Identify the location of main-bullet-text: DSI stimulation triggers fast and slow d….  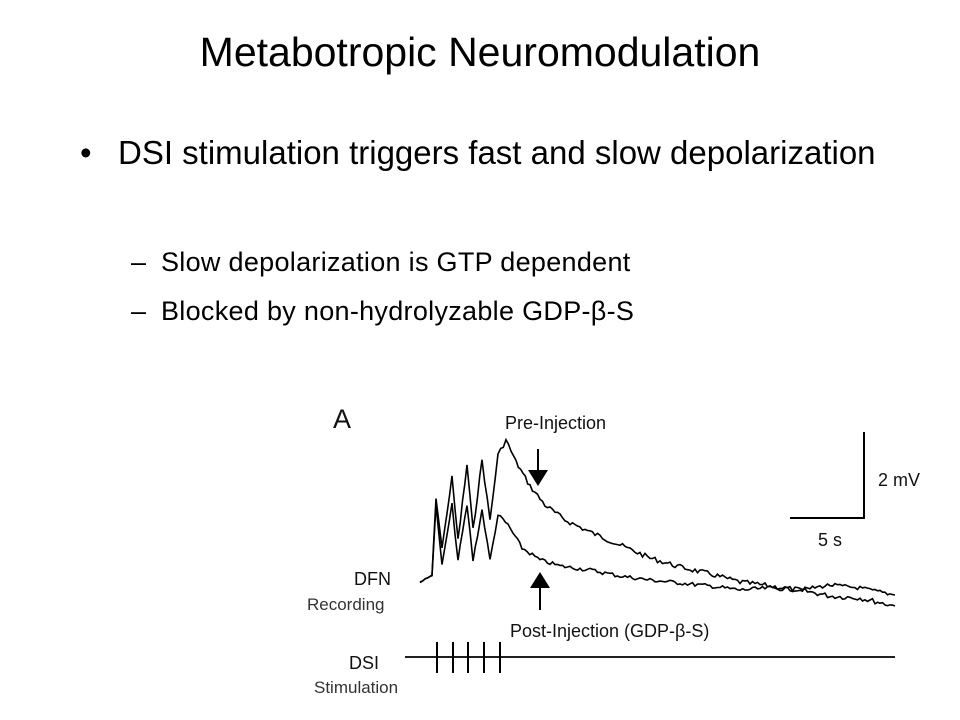
(497, 152).